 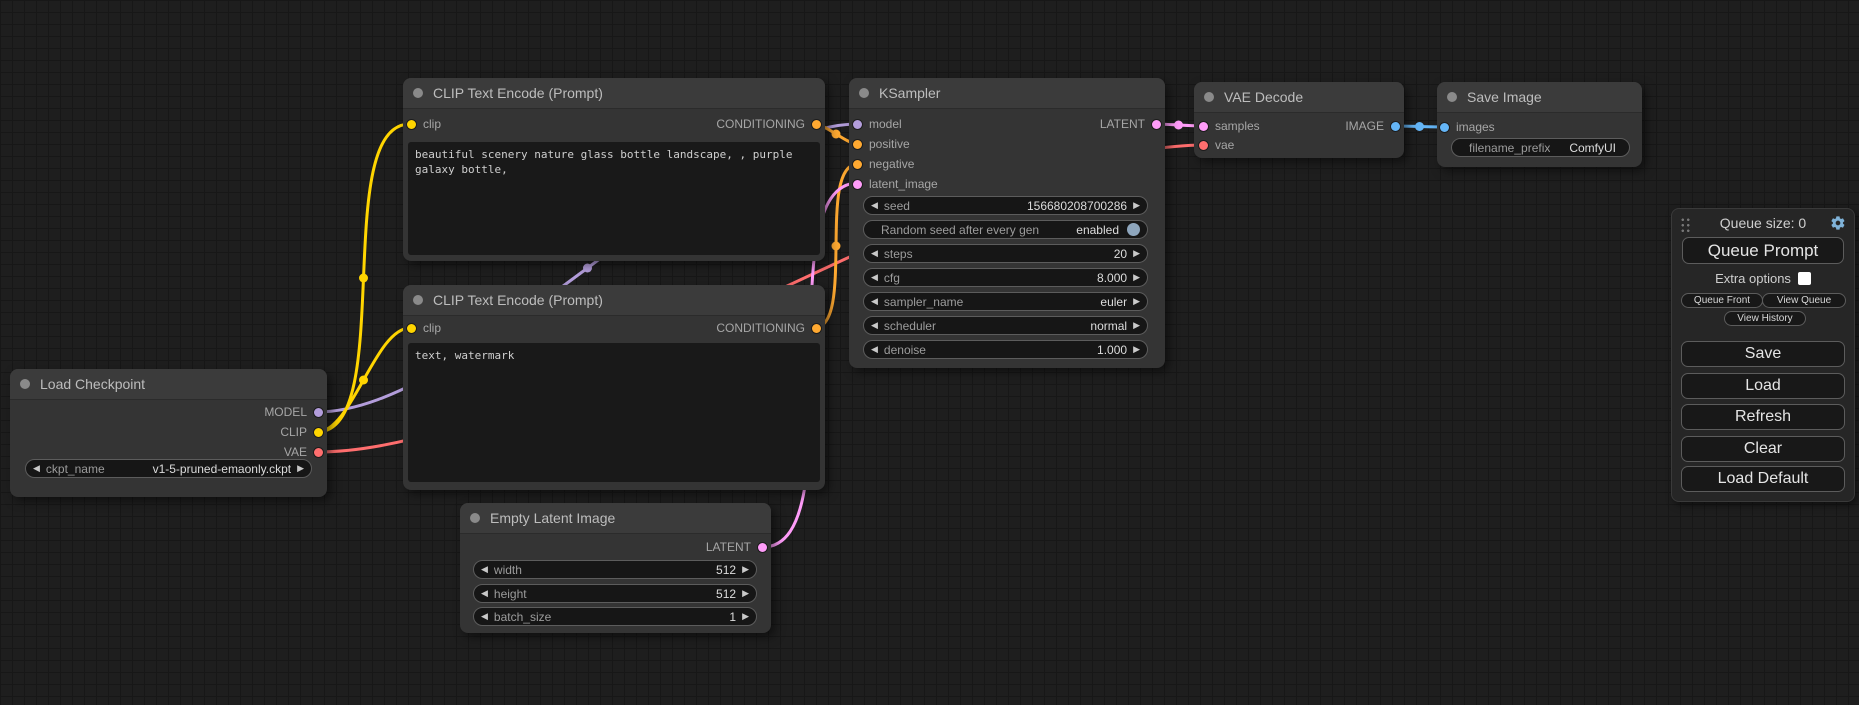 What do you see at coordinates (836, 246) in the screenshot?
I see `wire-midpoint-dot-cond-negative` at bounding box center [836, 246].